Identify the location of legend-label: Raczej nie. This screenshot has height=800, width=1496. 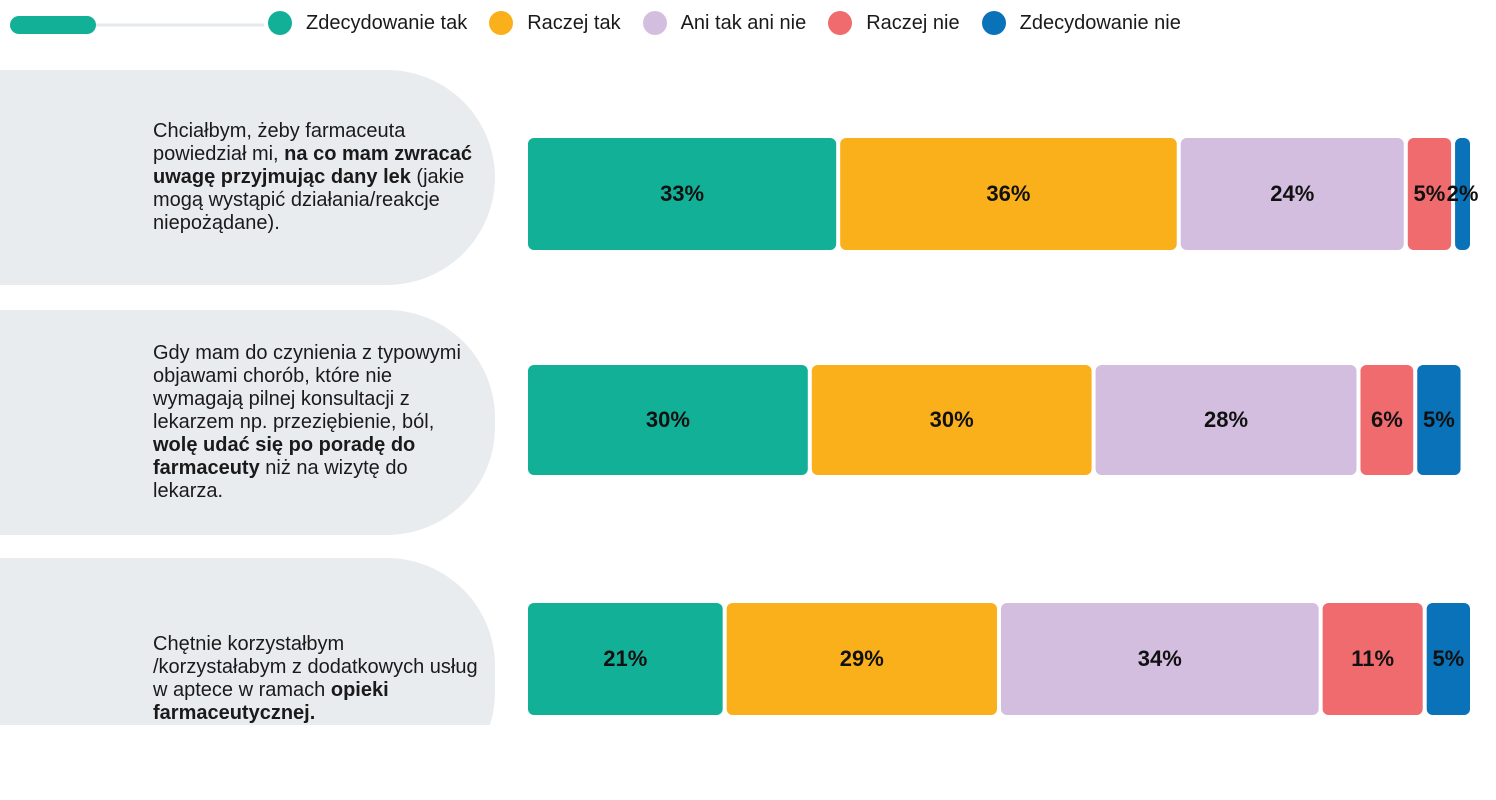
(913, 22).